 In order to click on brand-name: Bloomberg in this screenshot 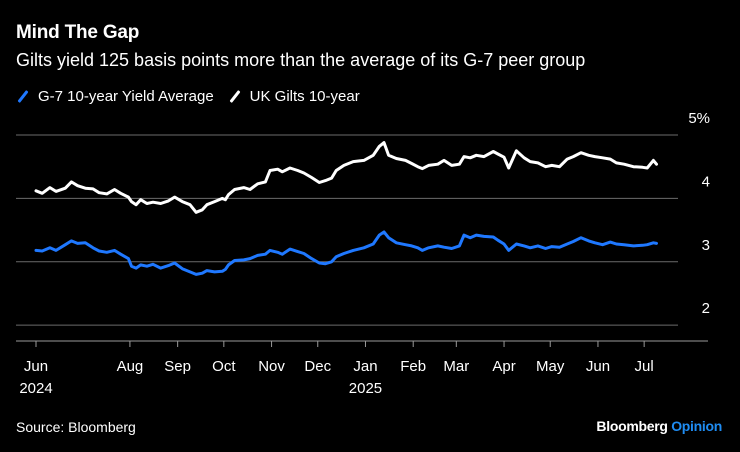, I will do `click(632, 426)`.